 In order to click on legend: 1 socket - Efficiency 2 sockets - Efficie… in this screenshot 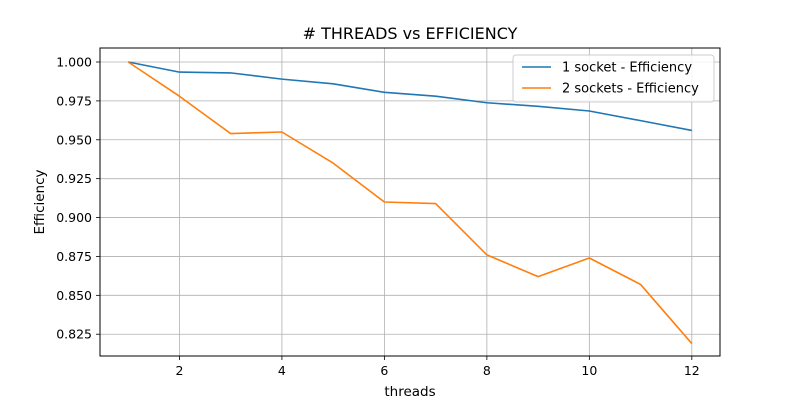, I will do `click(613, 78)`.